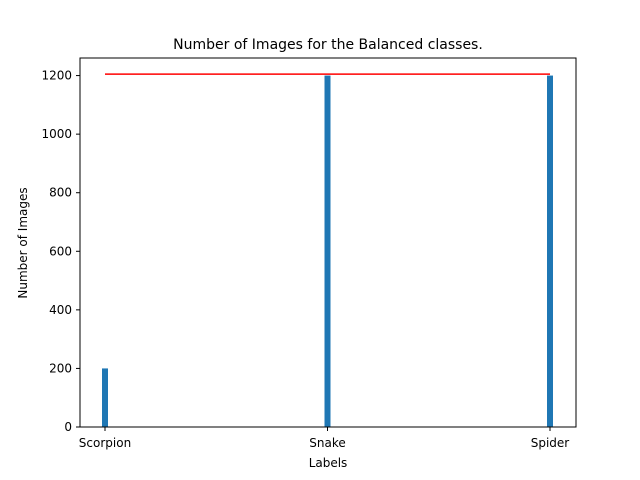 This screenshot has width=640, height=480. I want to click on y-axis-label: Number of Images, so click(23, 242).